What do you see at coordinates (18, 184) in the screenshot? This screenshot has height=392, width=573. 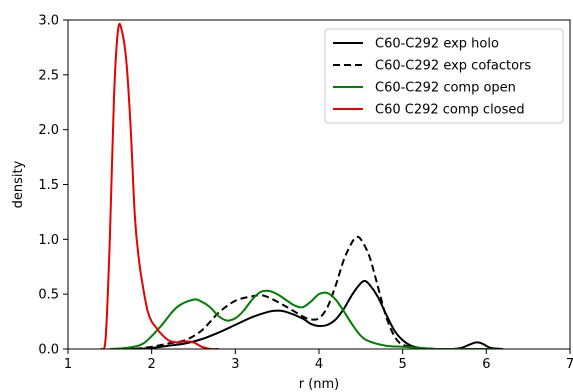 I see `y-axis-label: density` at bounding box center [18, 184].